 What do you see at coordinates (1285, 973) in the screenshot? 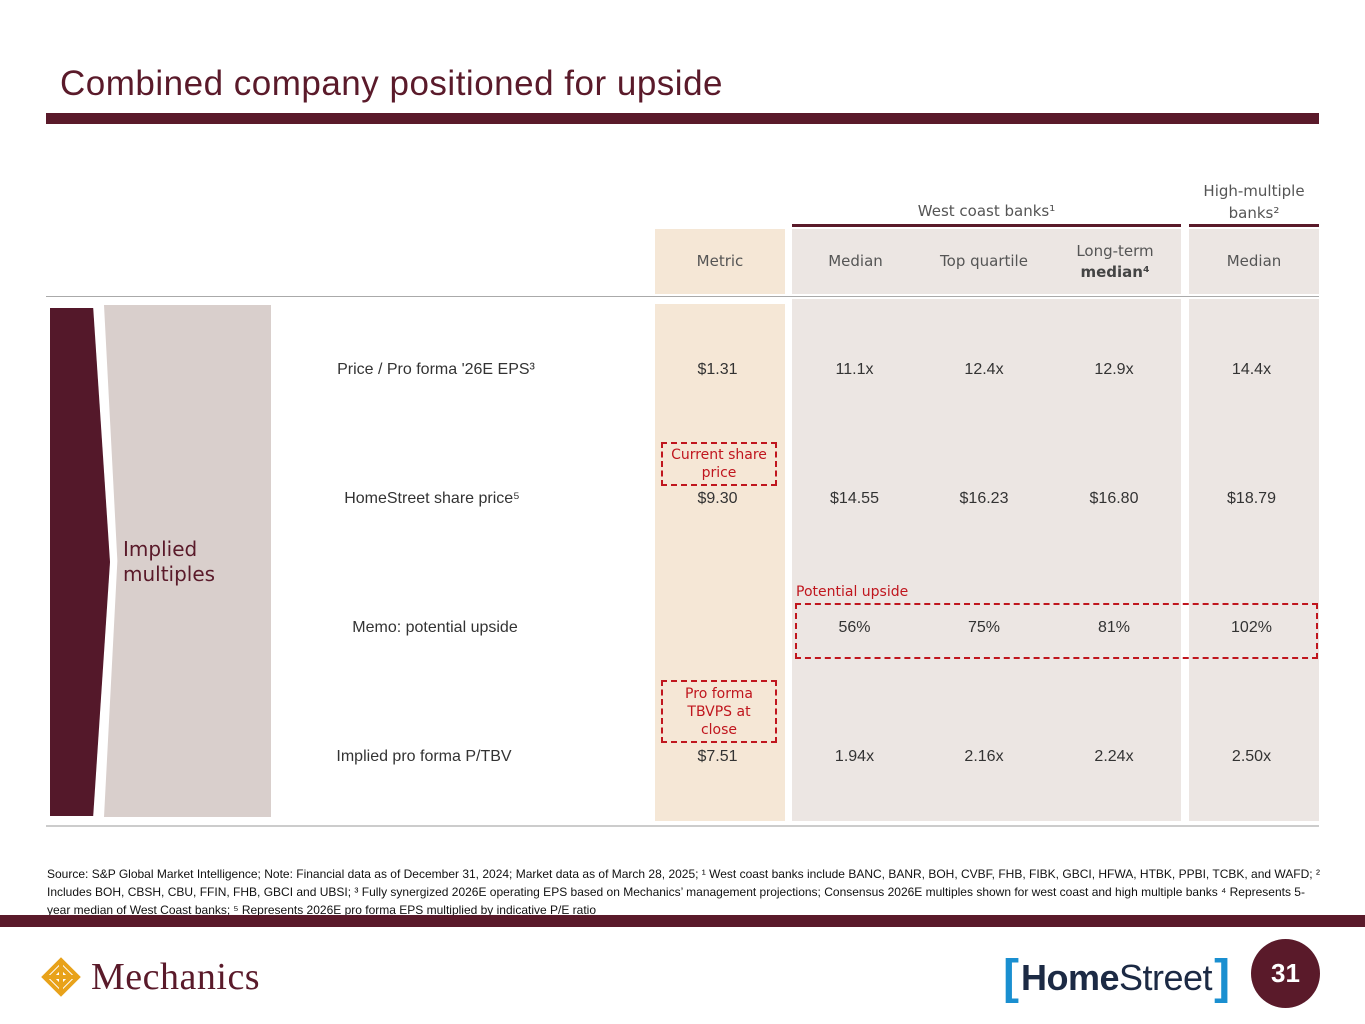
I see `page-number-badge: 31` at bounding box center [1285, 973].